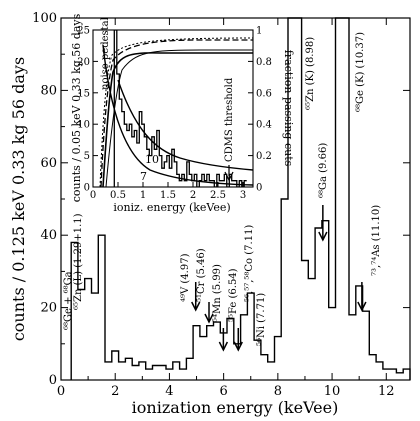  What do you see at coordinates (18, 199) in the screenshot?
I see `main-y-axis-label: counts / 0.125 keV 0.33 kg 56 days` at bounding box center [18, 199].